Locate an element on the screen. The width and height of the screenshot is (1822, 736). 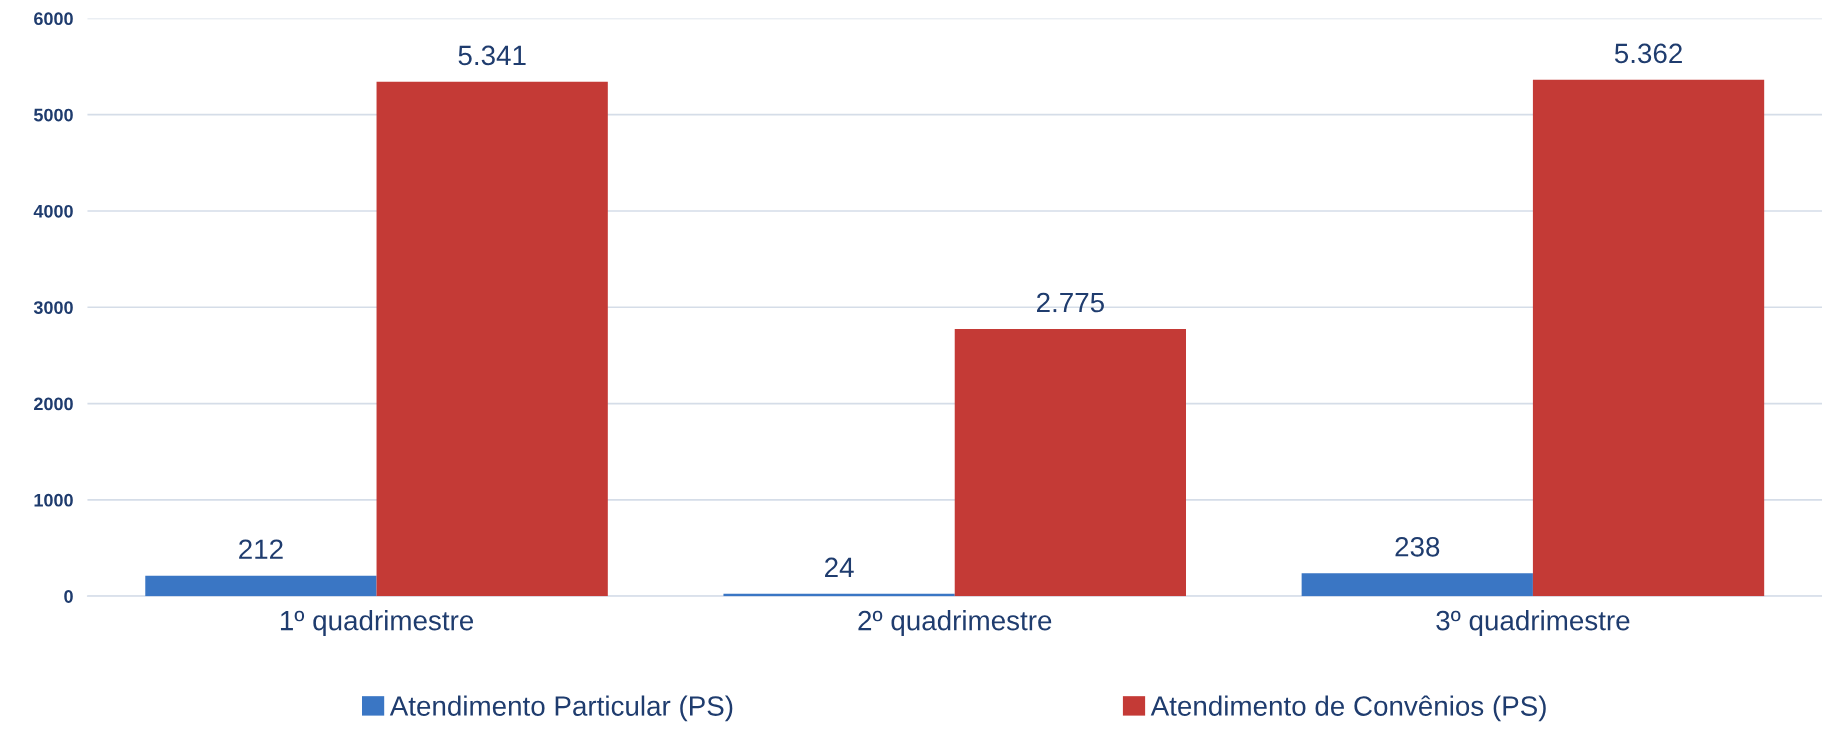
data-label: 5.362 is located at coordinates (1648, 53).